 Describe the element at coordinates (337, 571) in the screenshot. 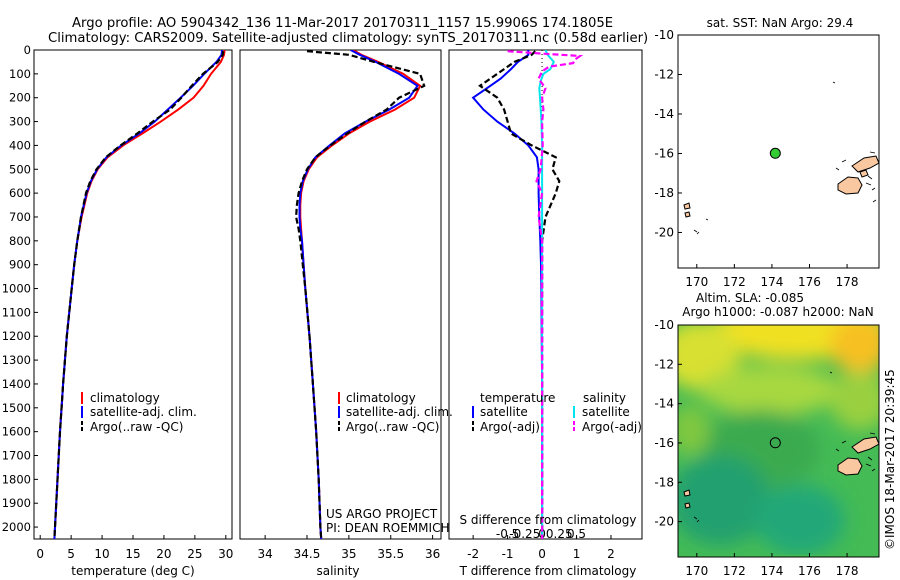

I see `salinity-xlabel: salinity` at that location.